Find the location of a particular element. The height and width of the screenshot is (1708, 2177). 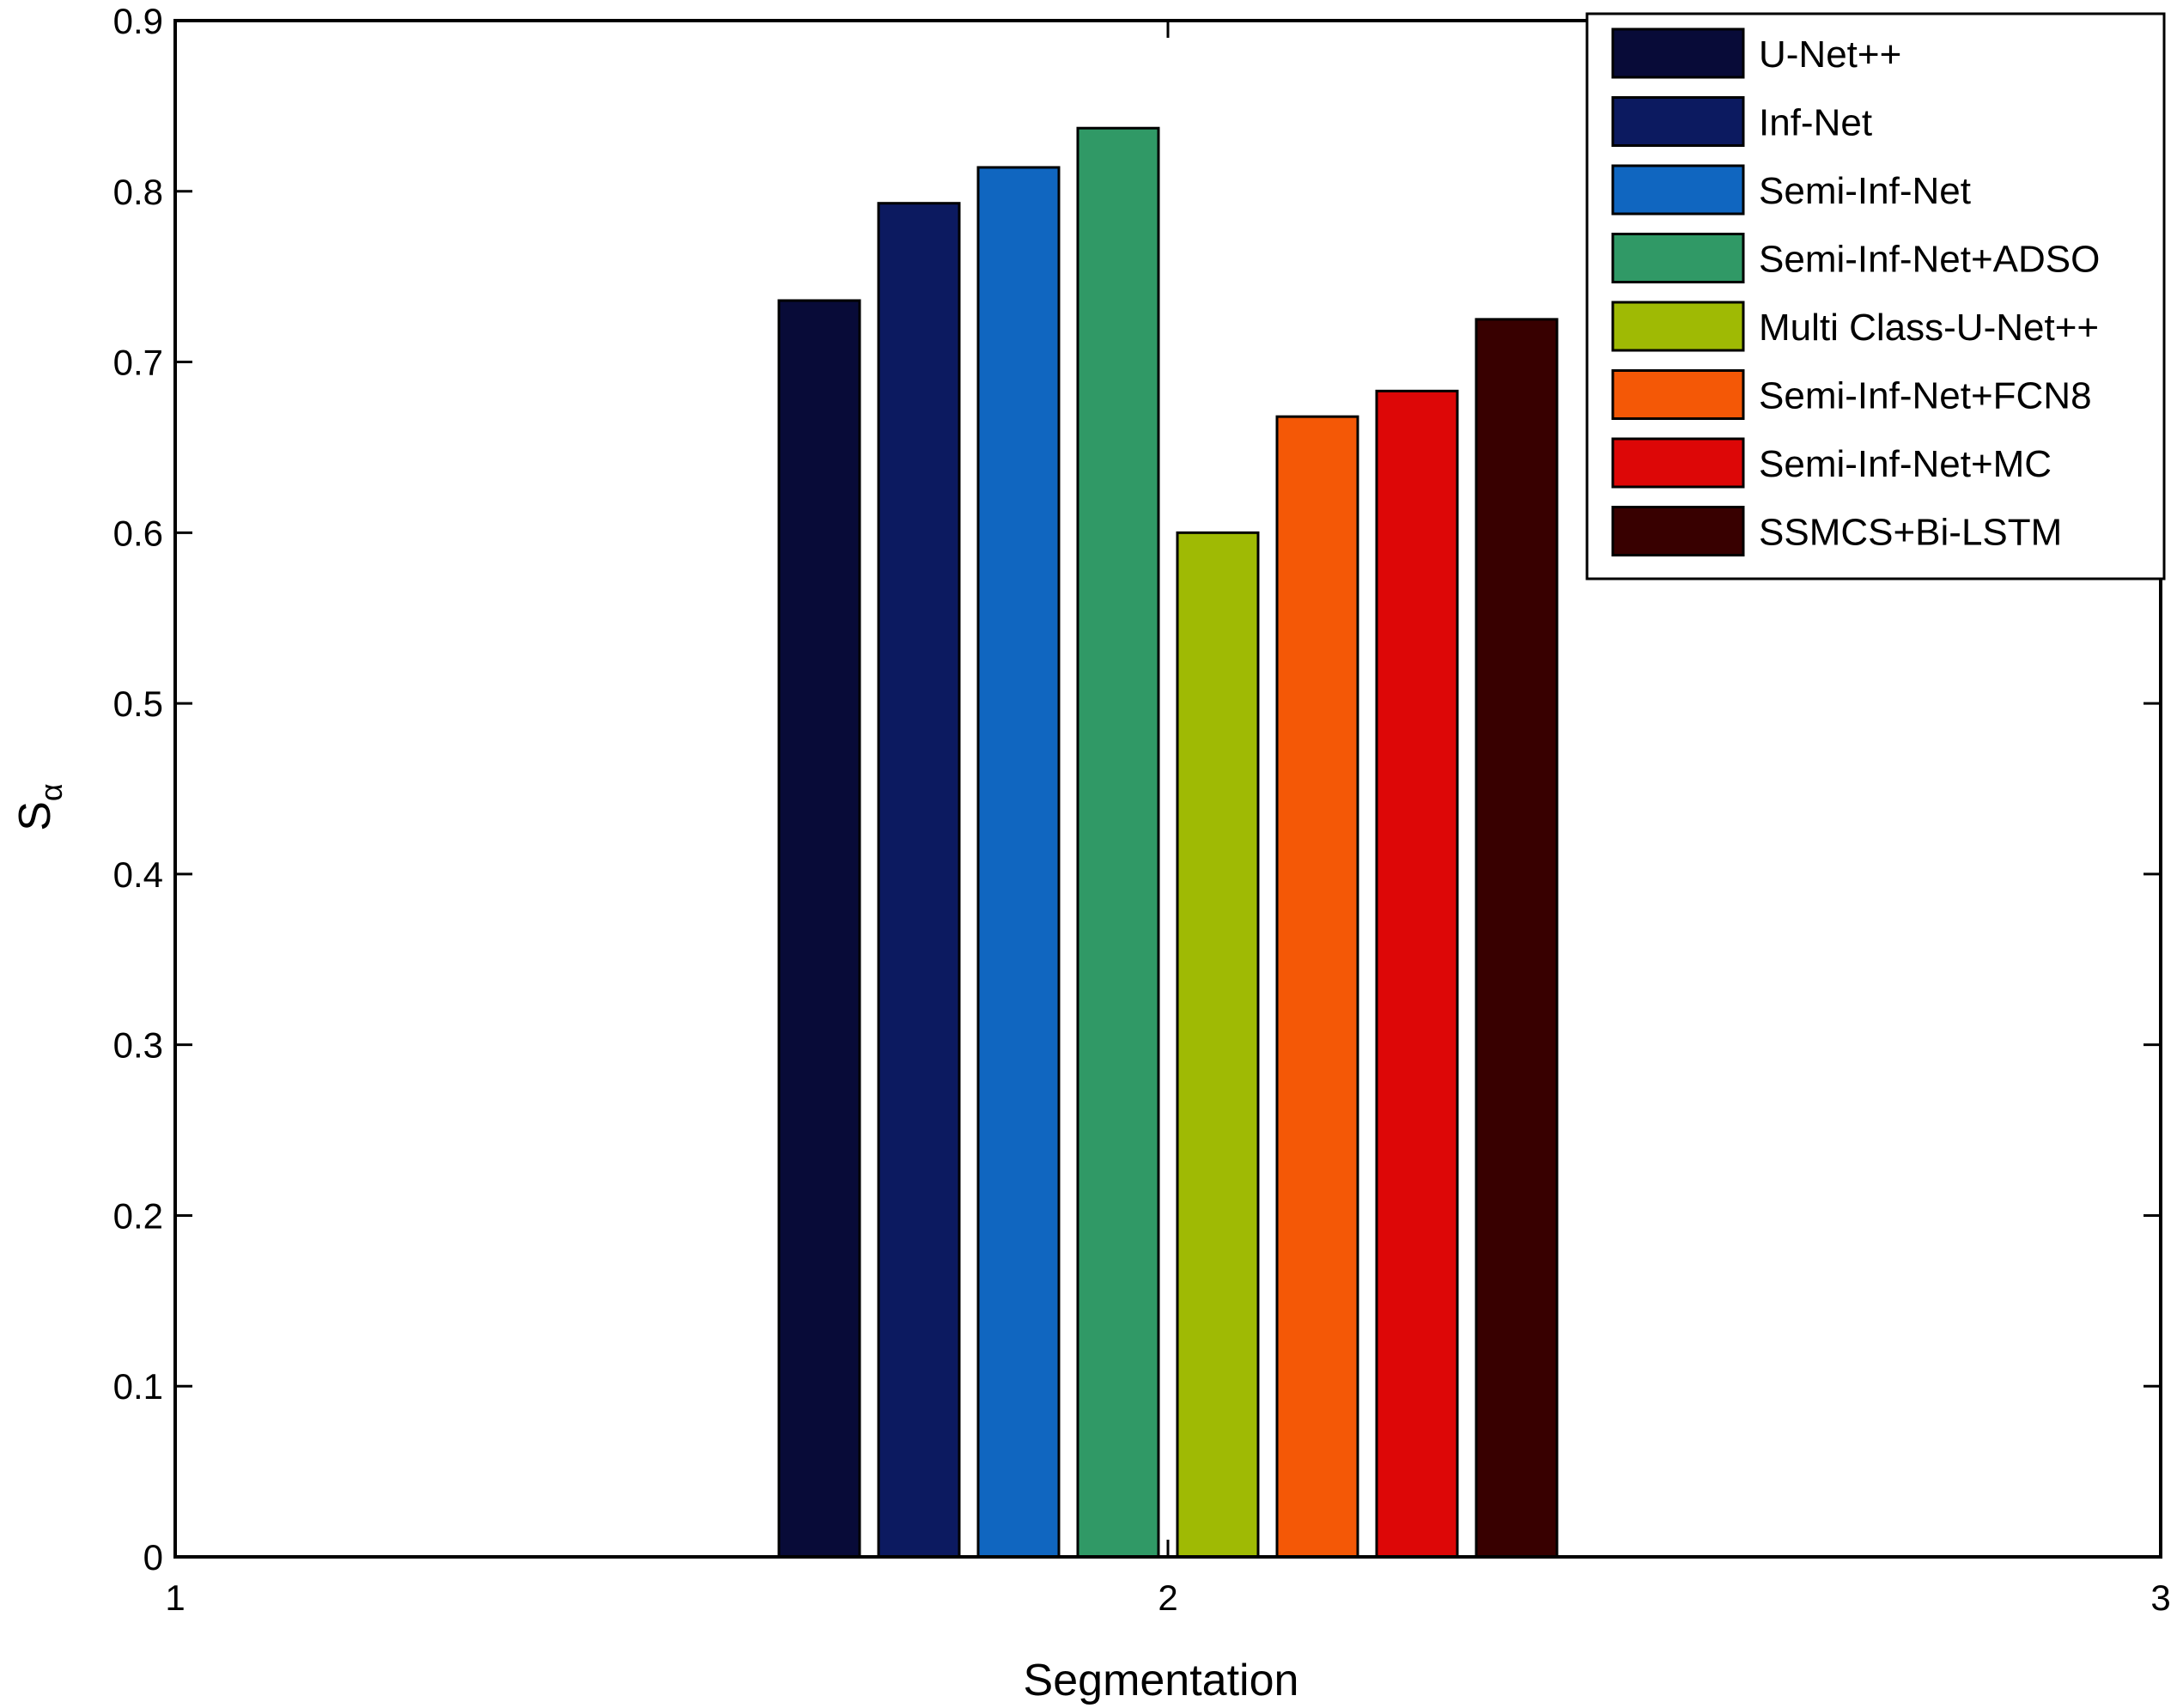

legend-label-u-net: U-Net++ is located at coordinates (1830, 54).